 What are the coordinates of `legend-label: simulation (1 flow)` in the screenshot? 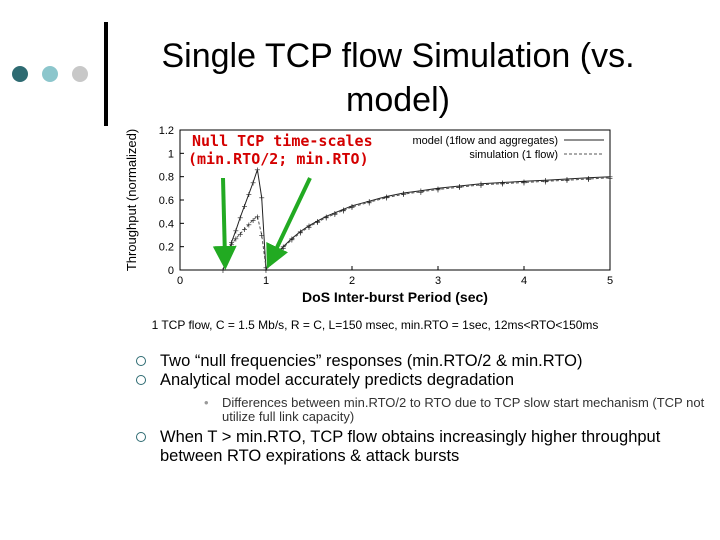 It's located at (513, 155).